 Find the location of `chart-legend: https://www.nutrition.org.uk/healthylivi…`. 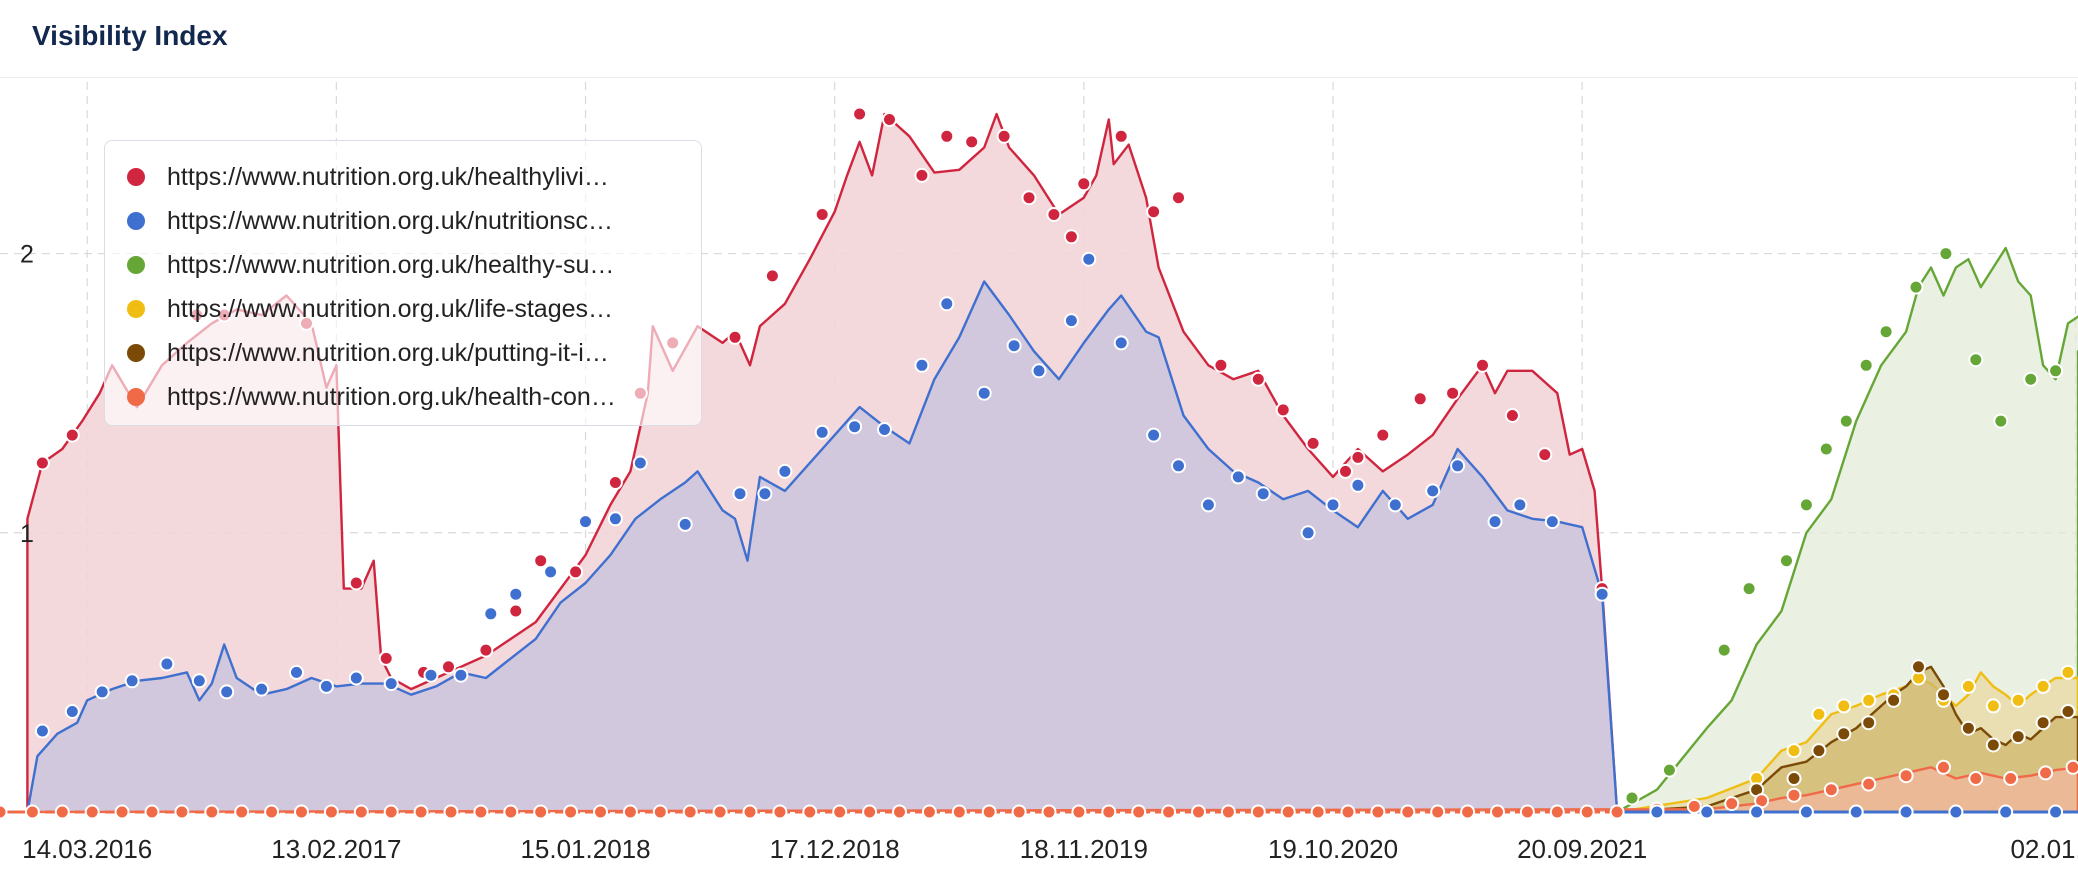

chart-legend: https://www.nutrition.org.uk/healthylivi… is located at coordinates (403, 283).